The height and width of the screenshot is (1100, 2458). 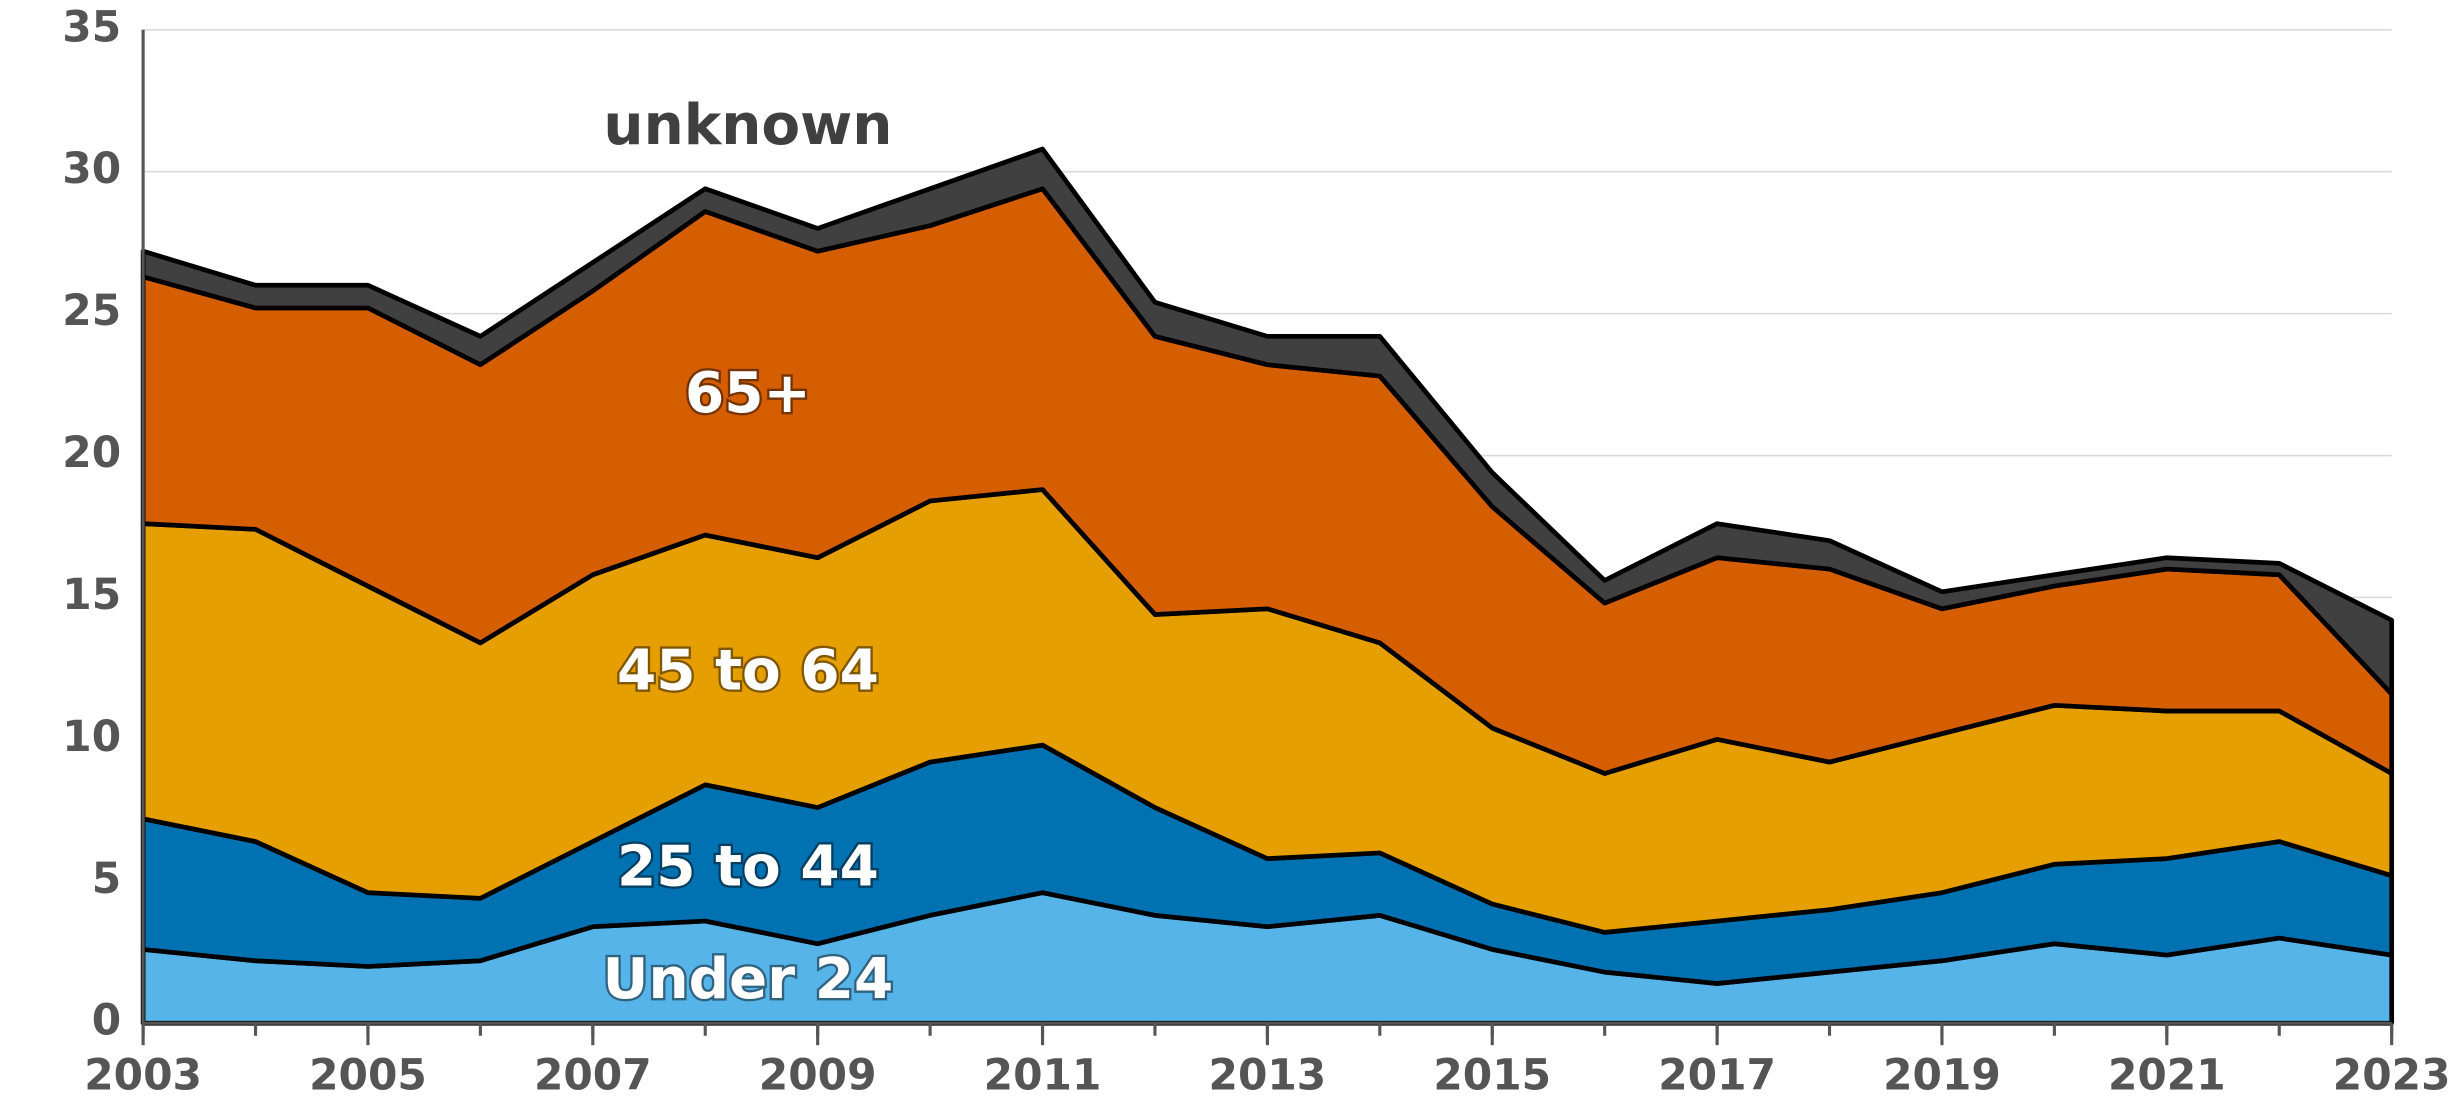 What do you see at coordinates (1942, 1075) in the screenshot?
I see `x-tick-label: 2019` at bounding box center [1942, 1075].